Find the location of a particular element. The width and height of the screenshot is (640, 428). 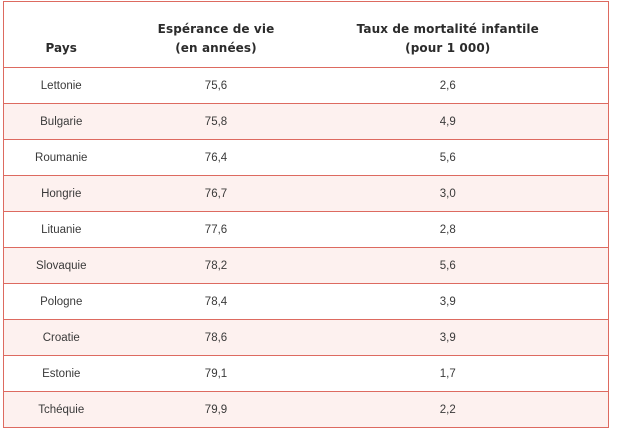

table-row: Hongrie 76,7 3,0 is located at coordinates (306, 193).